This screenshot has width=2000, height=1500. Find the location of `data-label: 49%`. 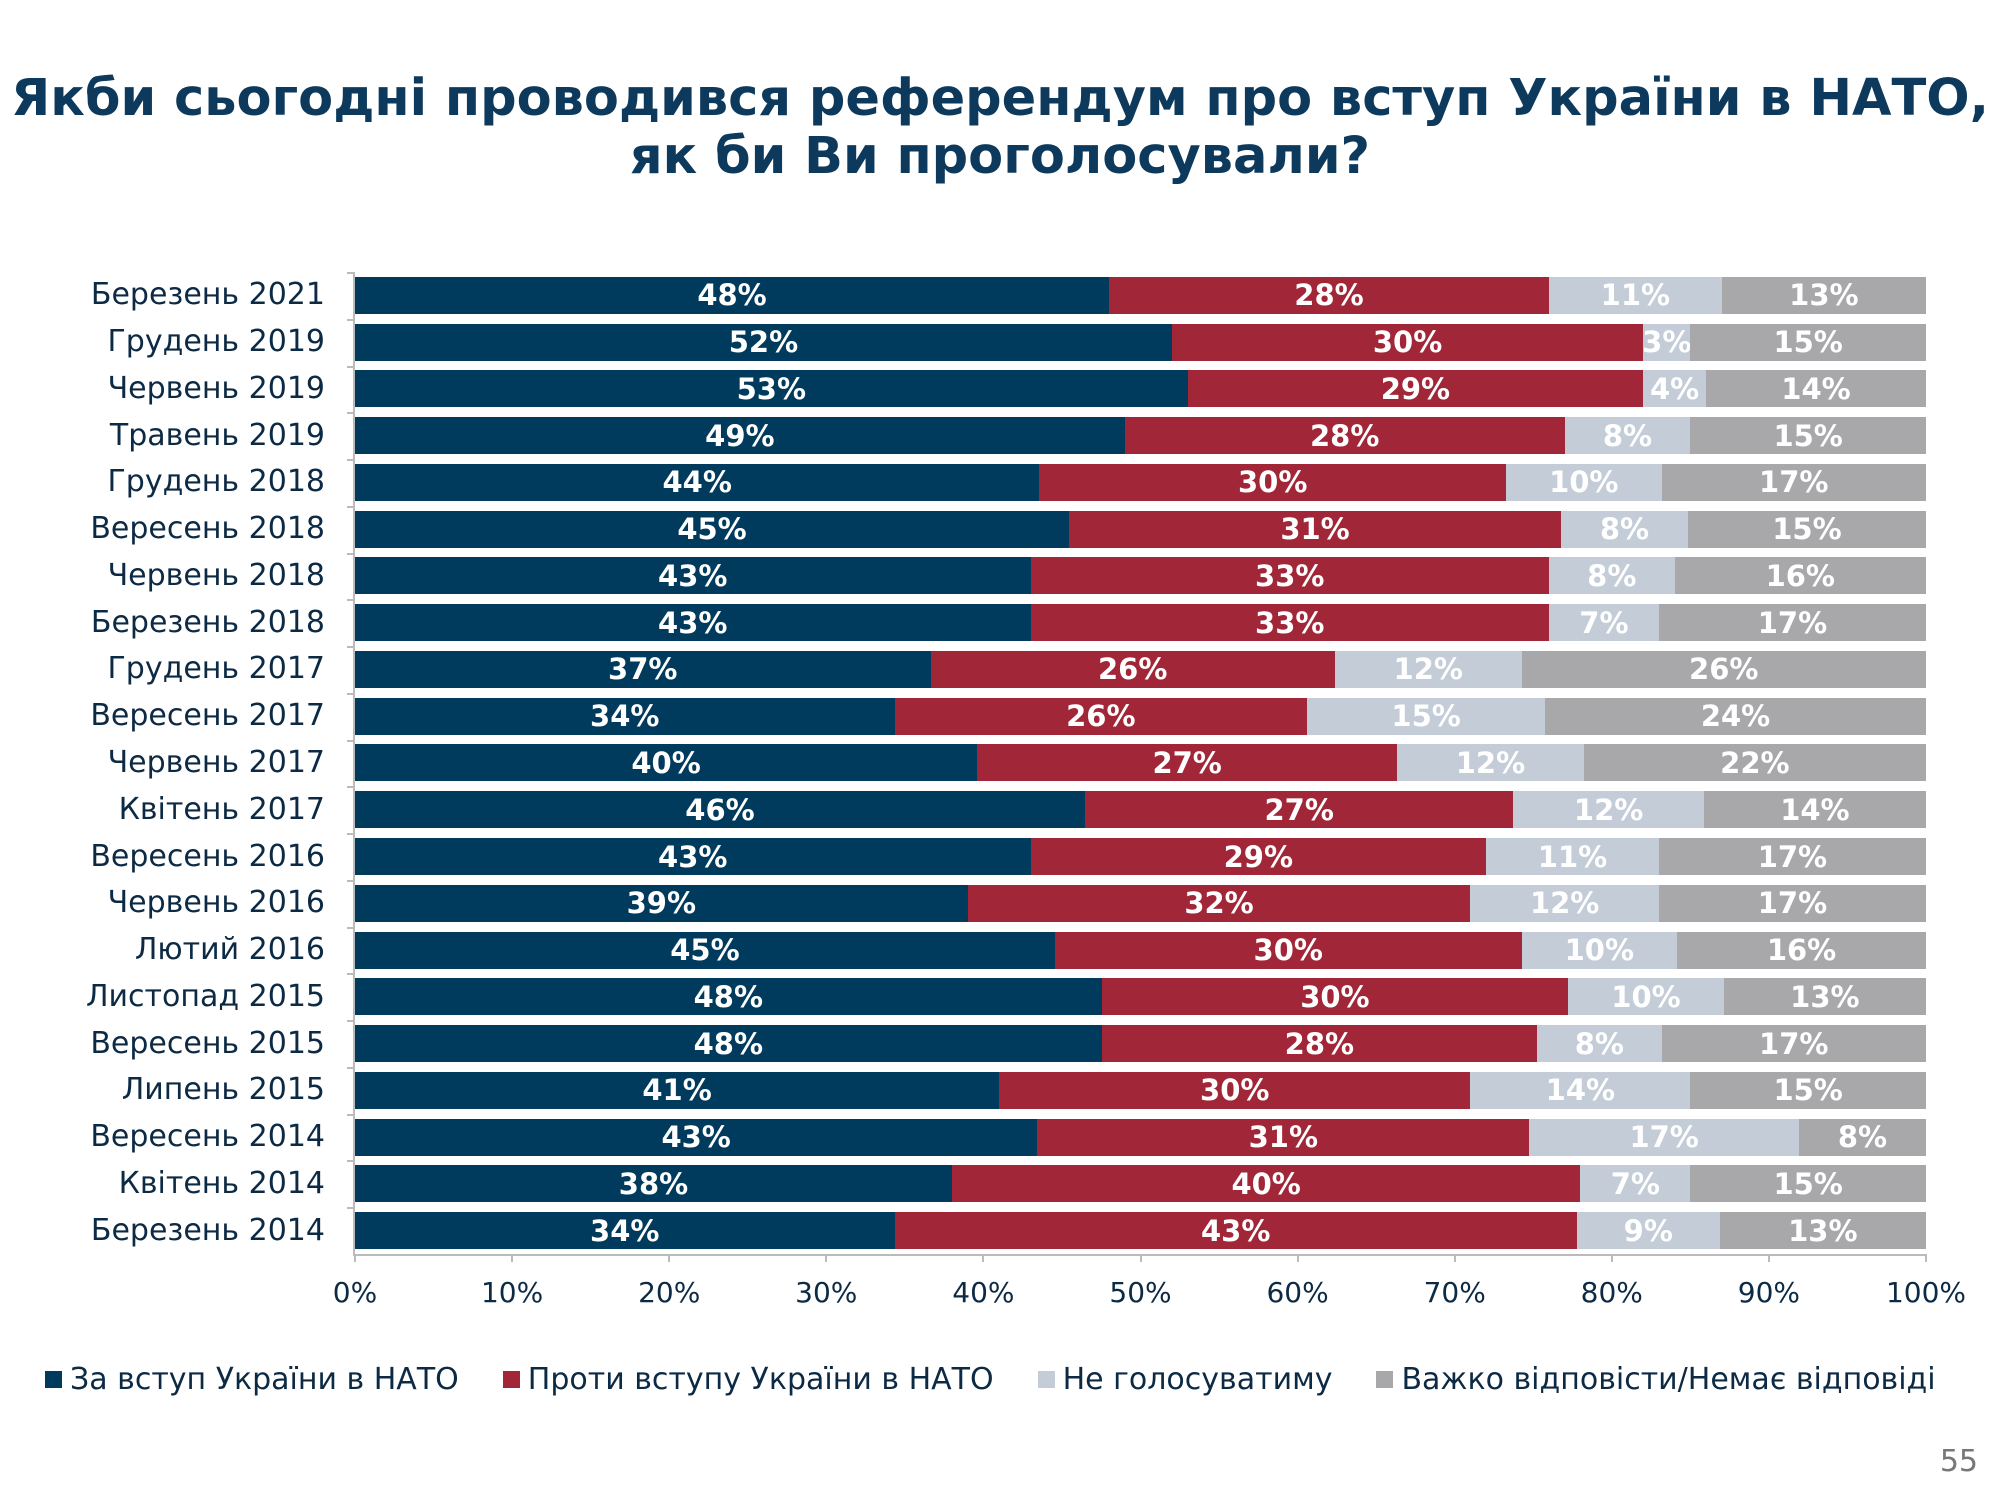

data-label: 49% is located at coordinates (740, 435).